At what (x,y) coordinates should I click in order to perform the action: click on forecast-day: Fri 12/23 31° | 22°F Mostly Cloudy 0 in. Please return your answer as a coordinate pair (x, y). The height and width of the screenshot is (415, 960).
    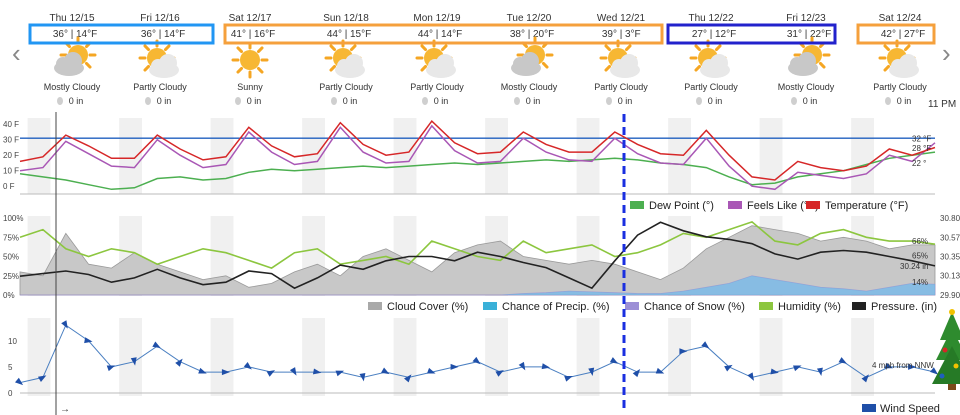
    Looking at the image, I should click on (806, 59).